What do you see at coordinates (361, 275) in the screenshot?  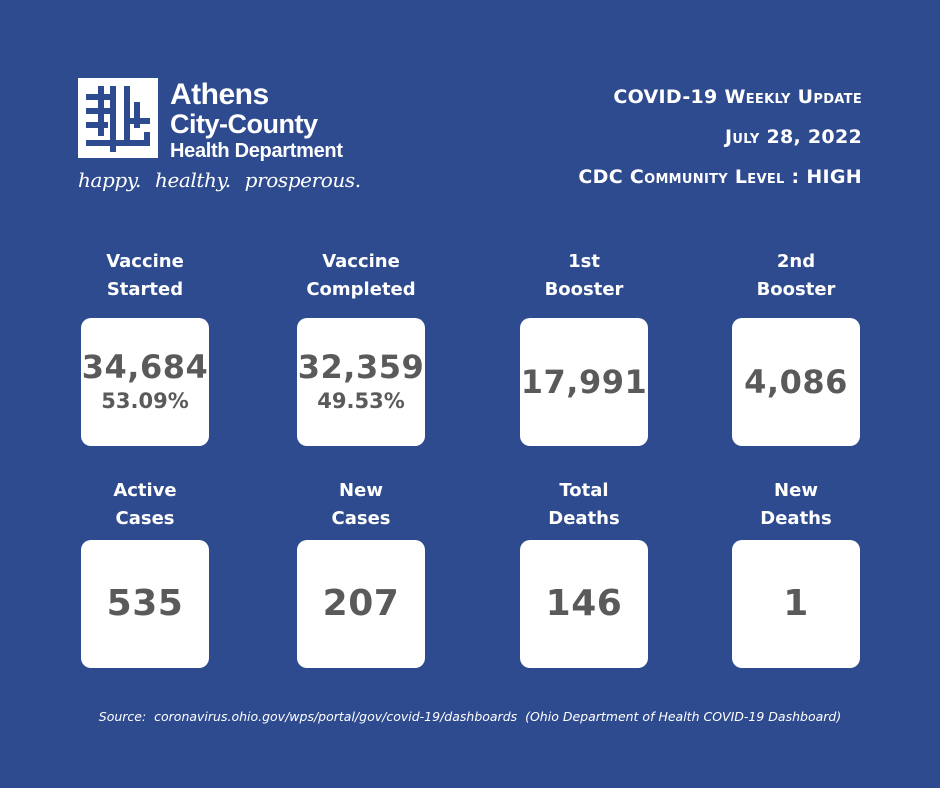 I see `stat-label: Vaccine Completed` at bounding box center [361, 275].